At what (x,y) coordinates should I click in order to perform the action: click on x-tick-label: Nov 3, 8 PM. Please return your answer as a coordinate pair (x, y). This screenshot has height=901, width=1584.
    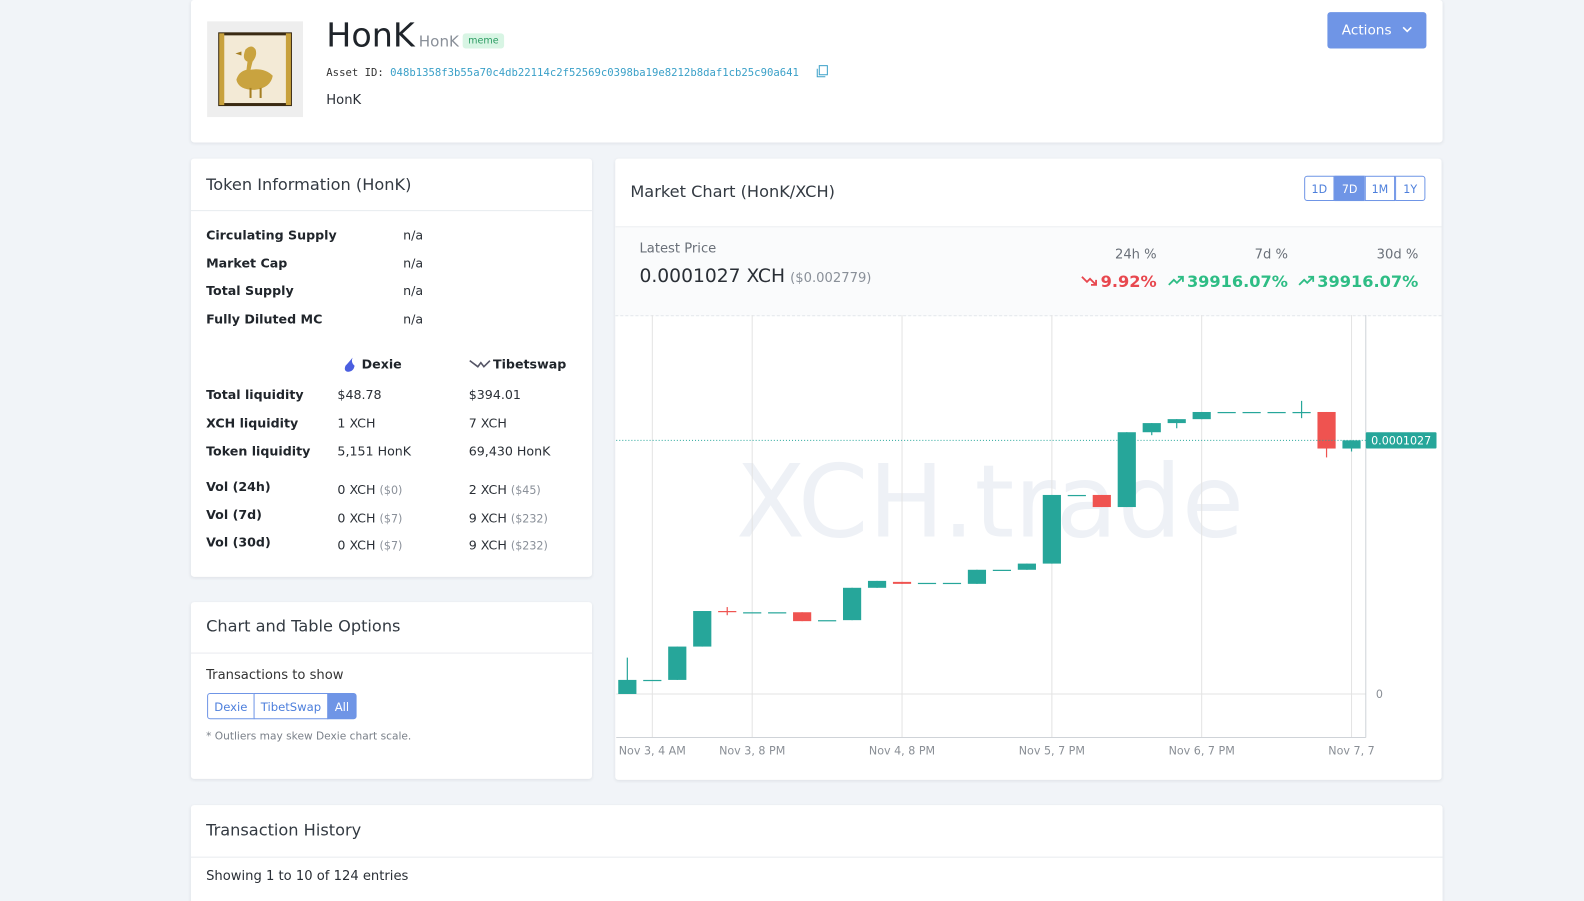
    Looking at the image, I should click on (752, 751).